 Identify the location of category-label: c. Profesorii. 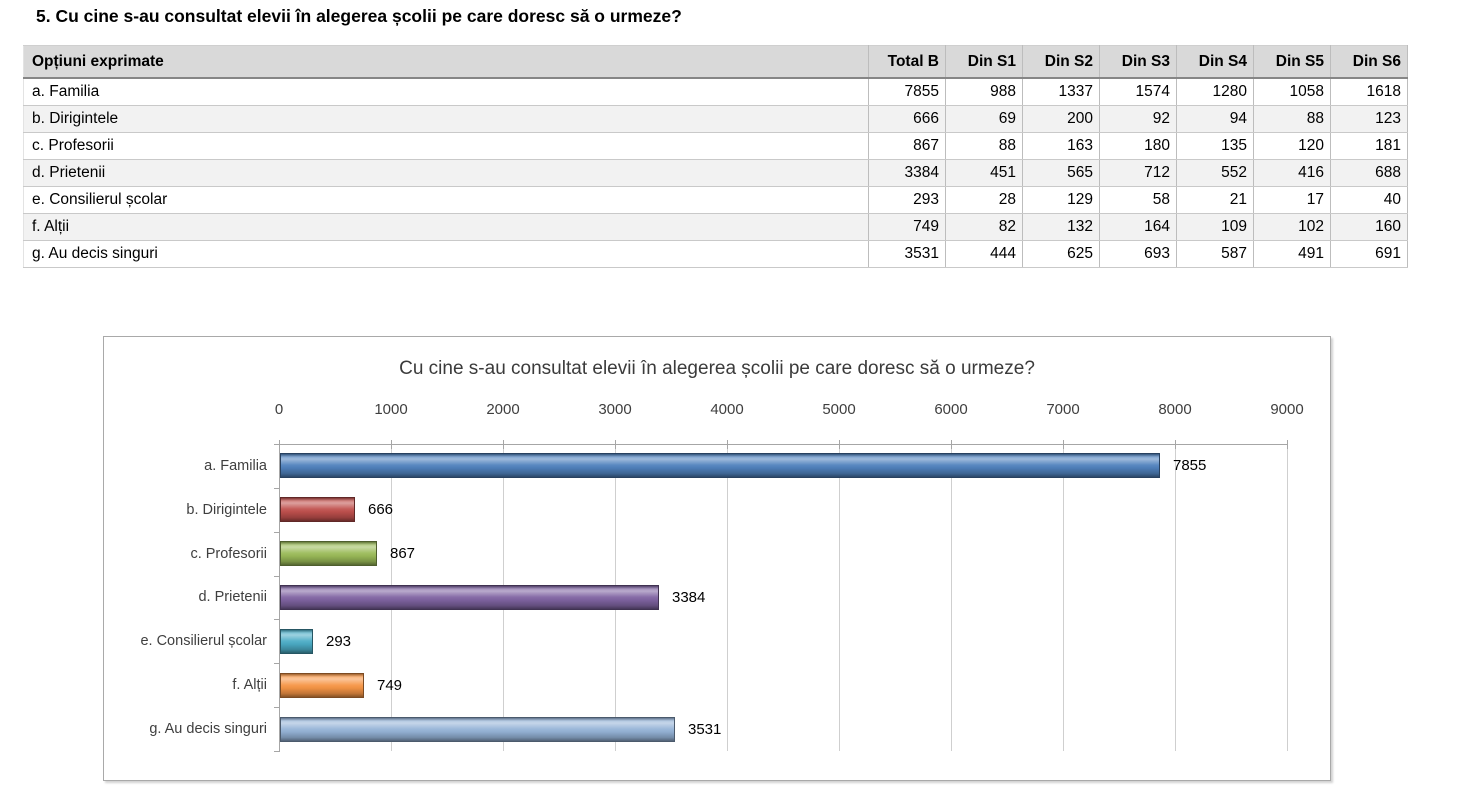
(228, 553).